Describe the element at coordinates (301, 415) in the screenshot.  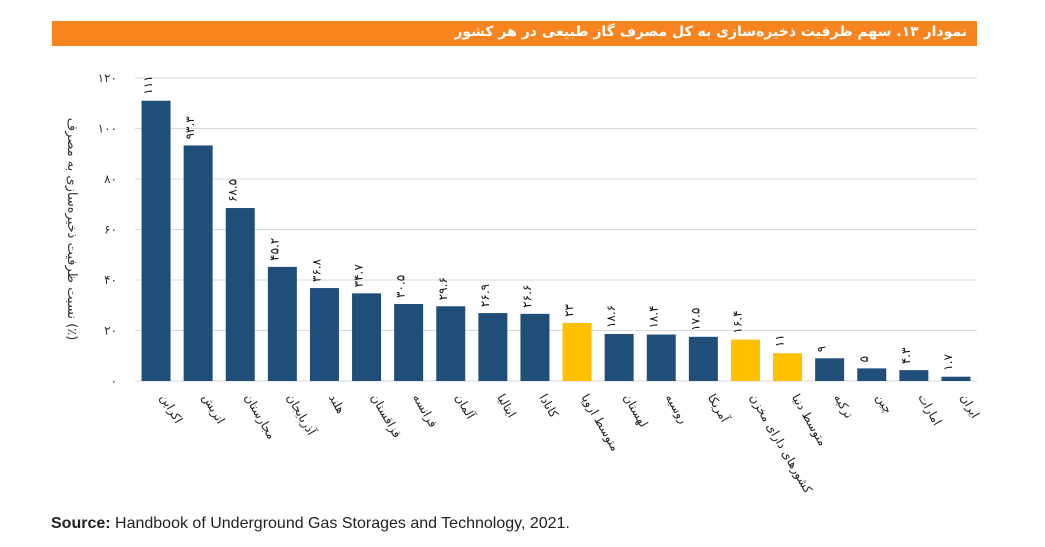
I see `category-label: آذربایجان` at that location.